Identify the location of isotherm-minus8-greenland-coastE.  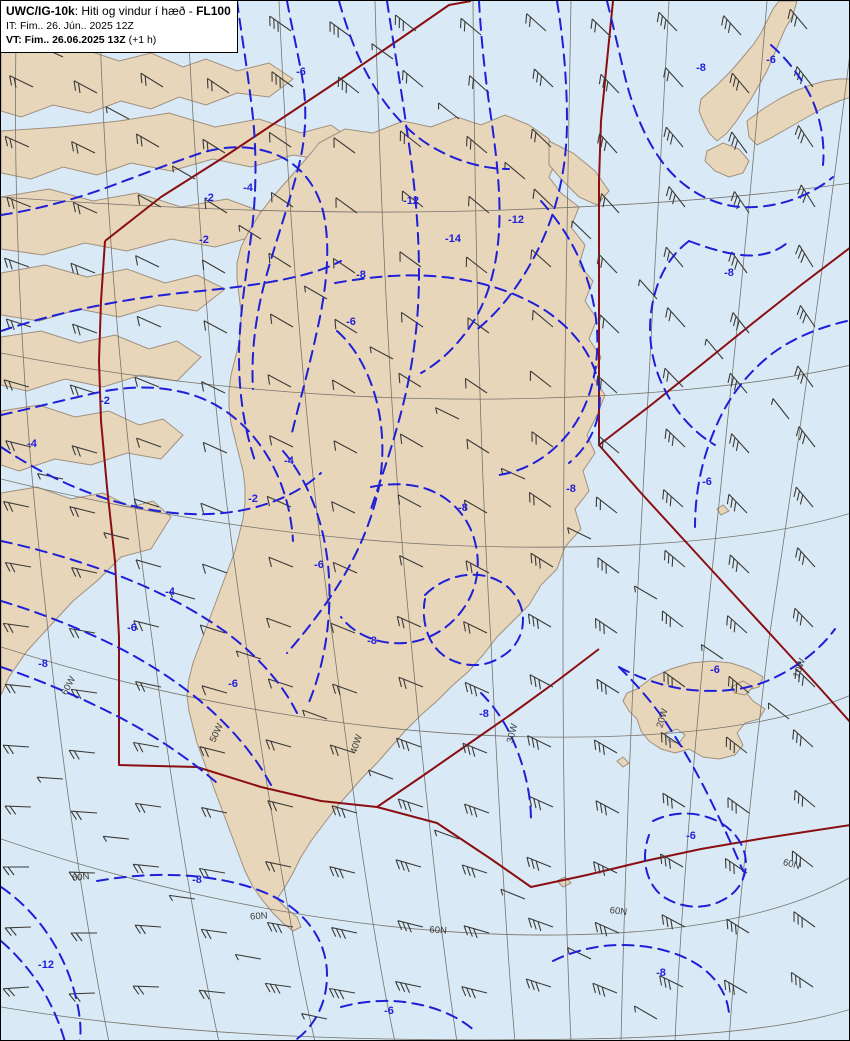
(506, 757).